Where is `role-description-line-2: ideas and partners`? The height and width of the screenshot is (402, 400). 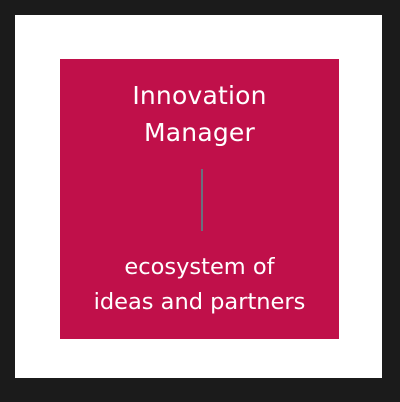
role-description-line-2: ideas and partners is located at coordinates (199, 302).